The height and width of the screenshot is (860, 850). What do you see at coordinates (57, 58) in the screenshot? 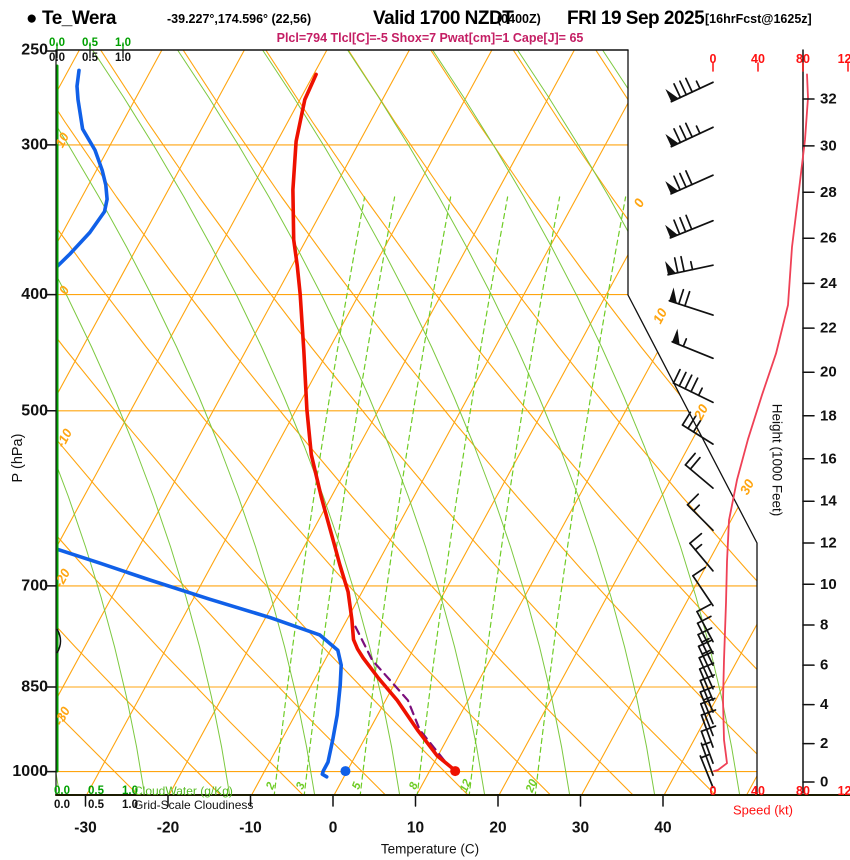
I see `cloudiness-scale-top-label: 0.0` at bounding box center [57, 58].